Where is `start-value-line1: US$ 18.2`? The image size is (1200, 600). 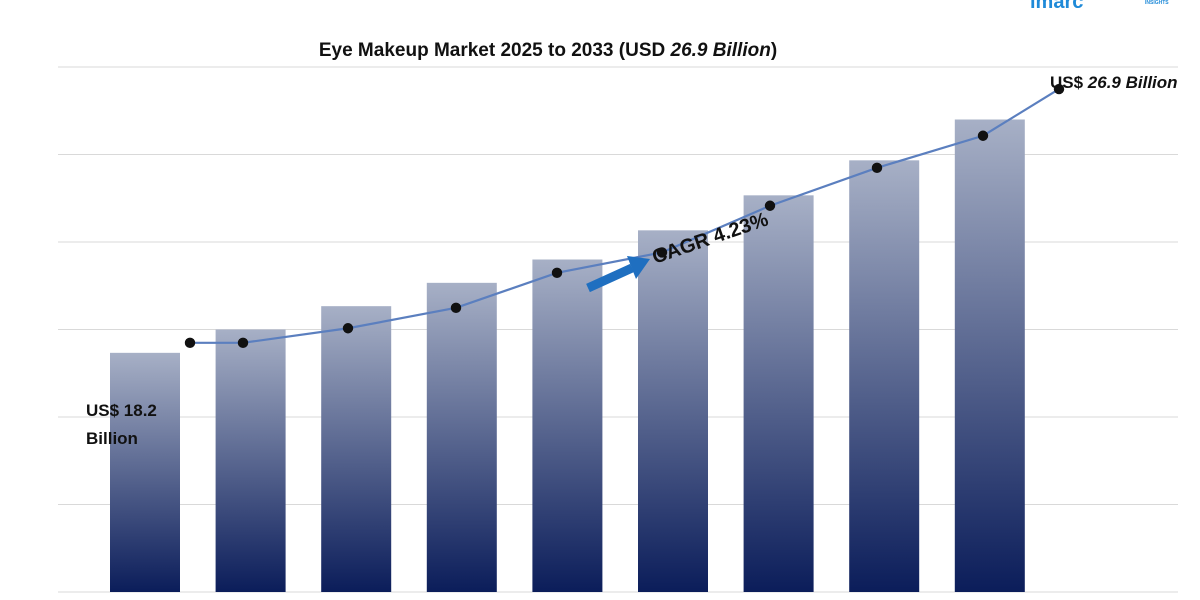
start-value-line1: US$ 18.2 is located at coordinates (121, 410).